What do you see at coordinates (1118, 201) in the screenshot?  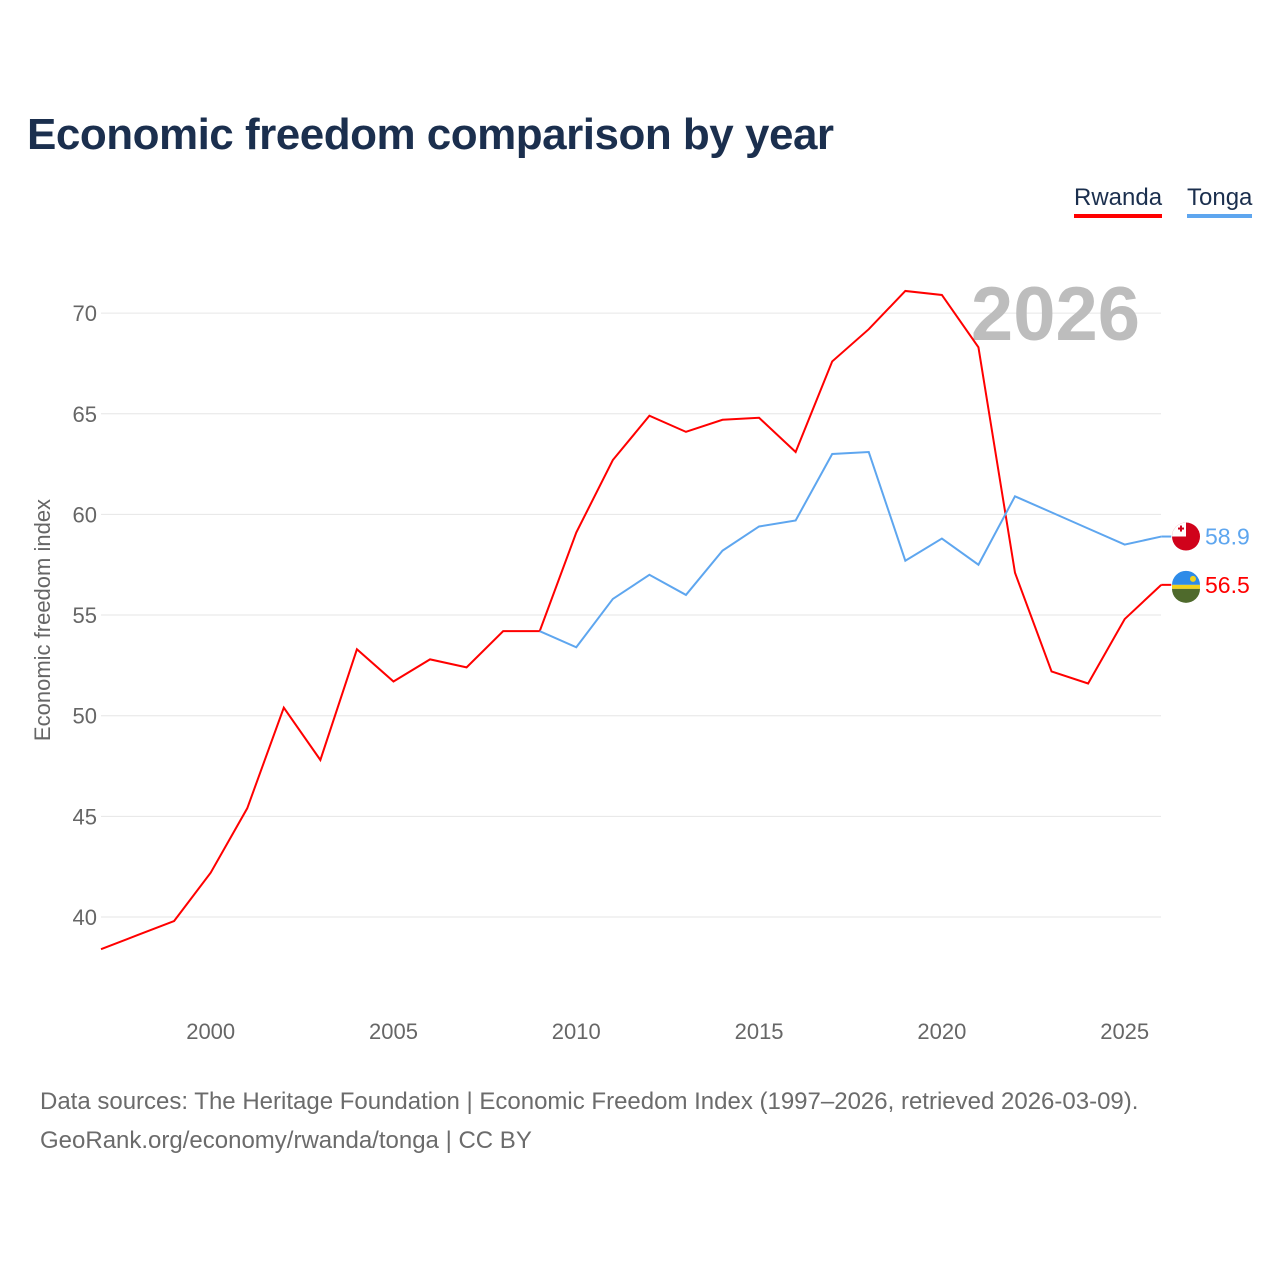 I see `legend-rwanda: Rwanda` at bounding box center [1118, 201].